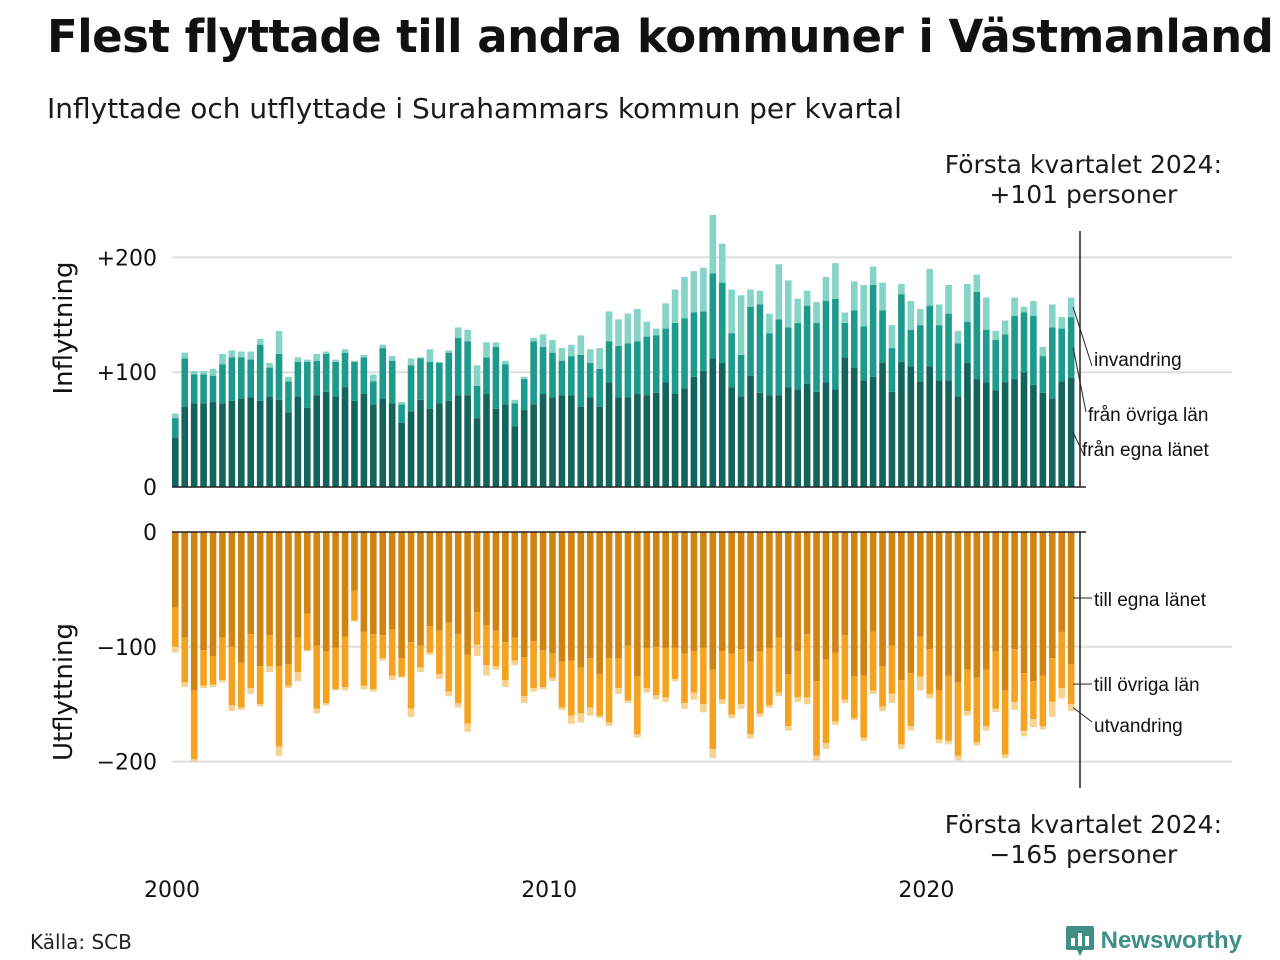 The width and height of the screenshot is (1280, 960). What do you see at coordinates (172, 890) in the screenshot?
I see `x-tick-label: 2000` at bounding box center [172, 890].